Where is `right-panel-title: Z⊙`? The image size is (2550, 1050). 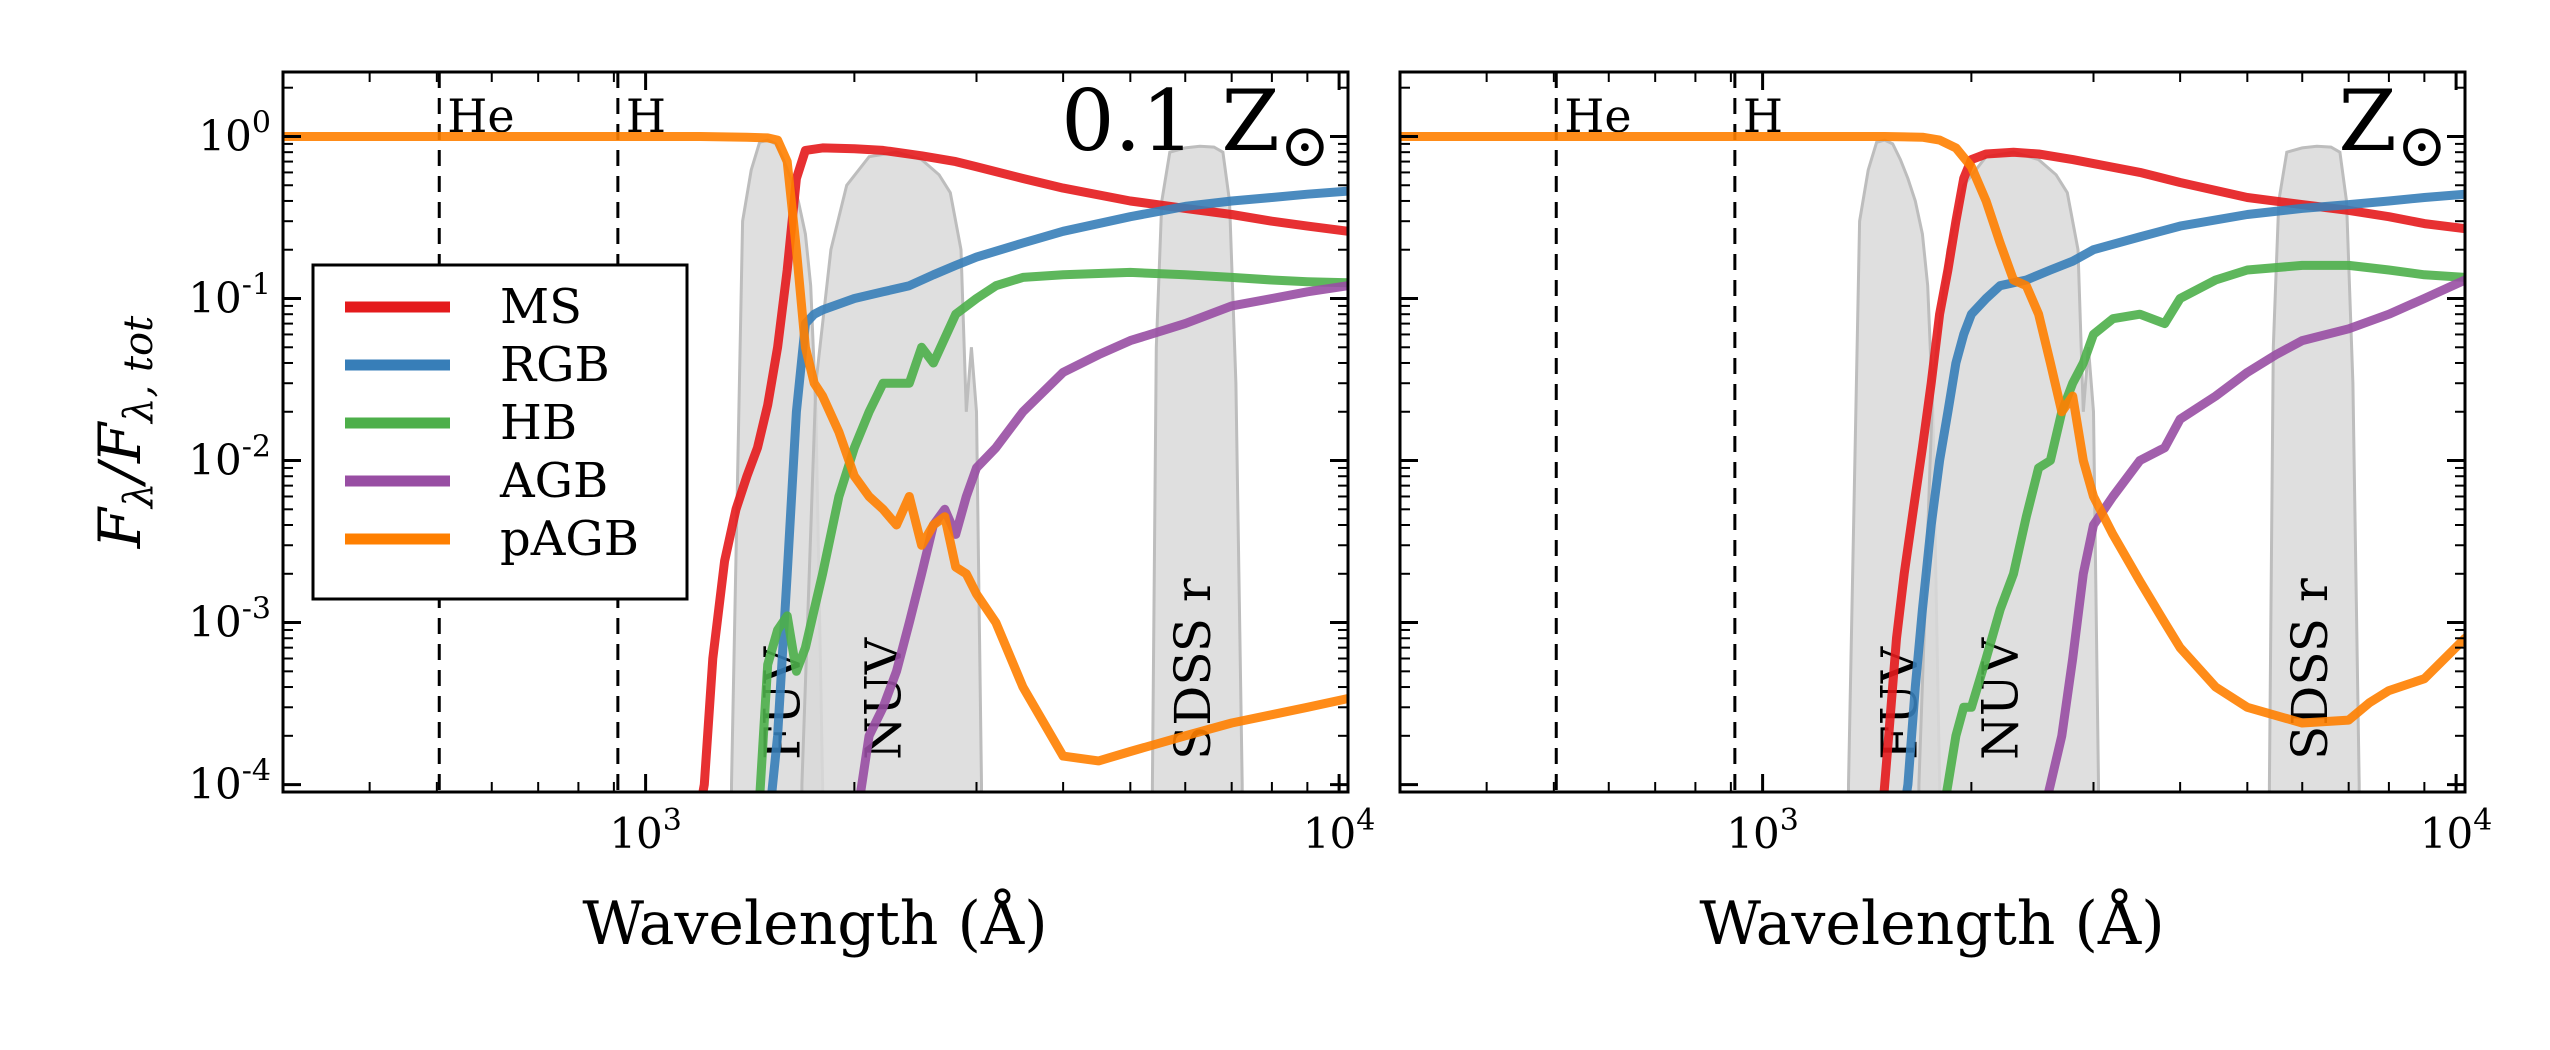 right-panel-title: Z⊙ is located at coordinates (2392, 126).